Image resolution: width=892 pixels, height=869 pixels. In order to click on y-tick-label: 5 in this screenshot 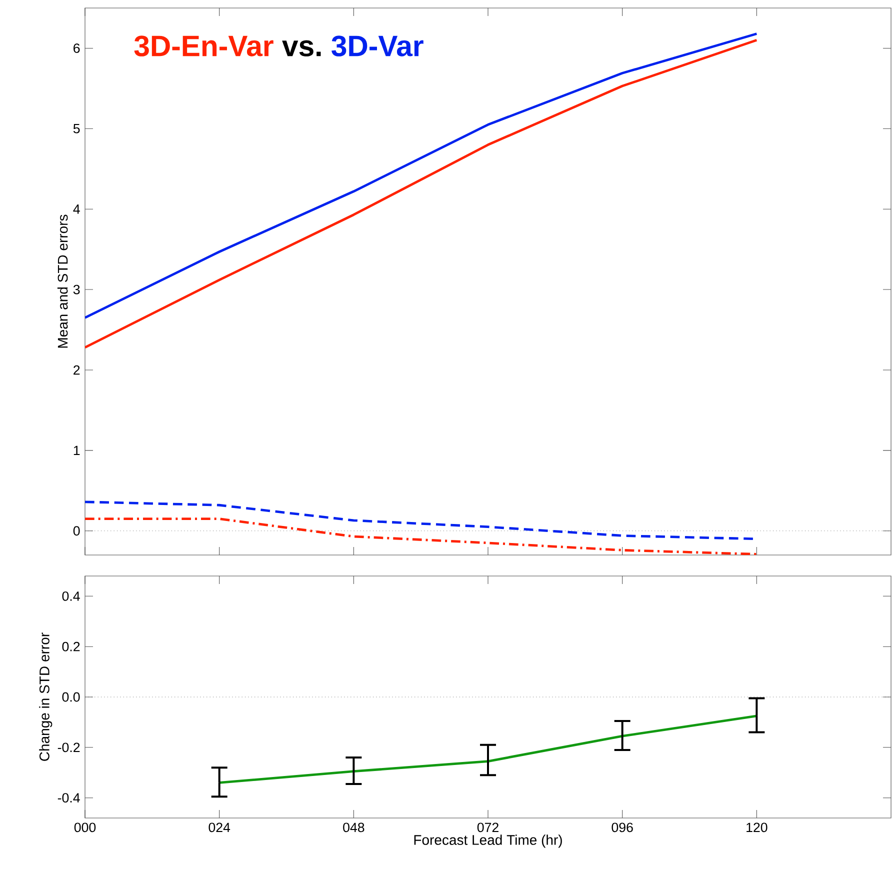, I will do `click(76, 129)`.